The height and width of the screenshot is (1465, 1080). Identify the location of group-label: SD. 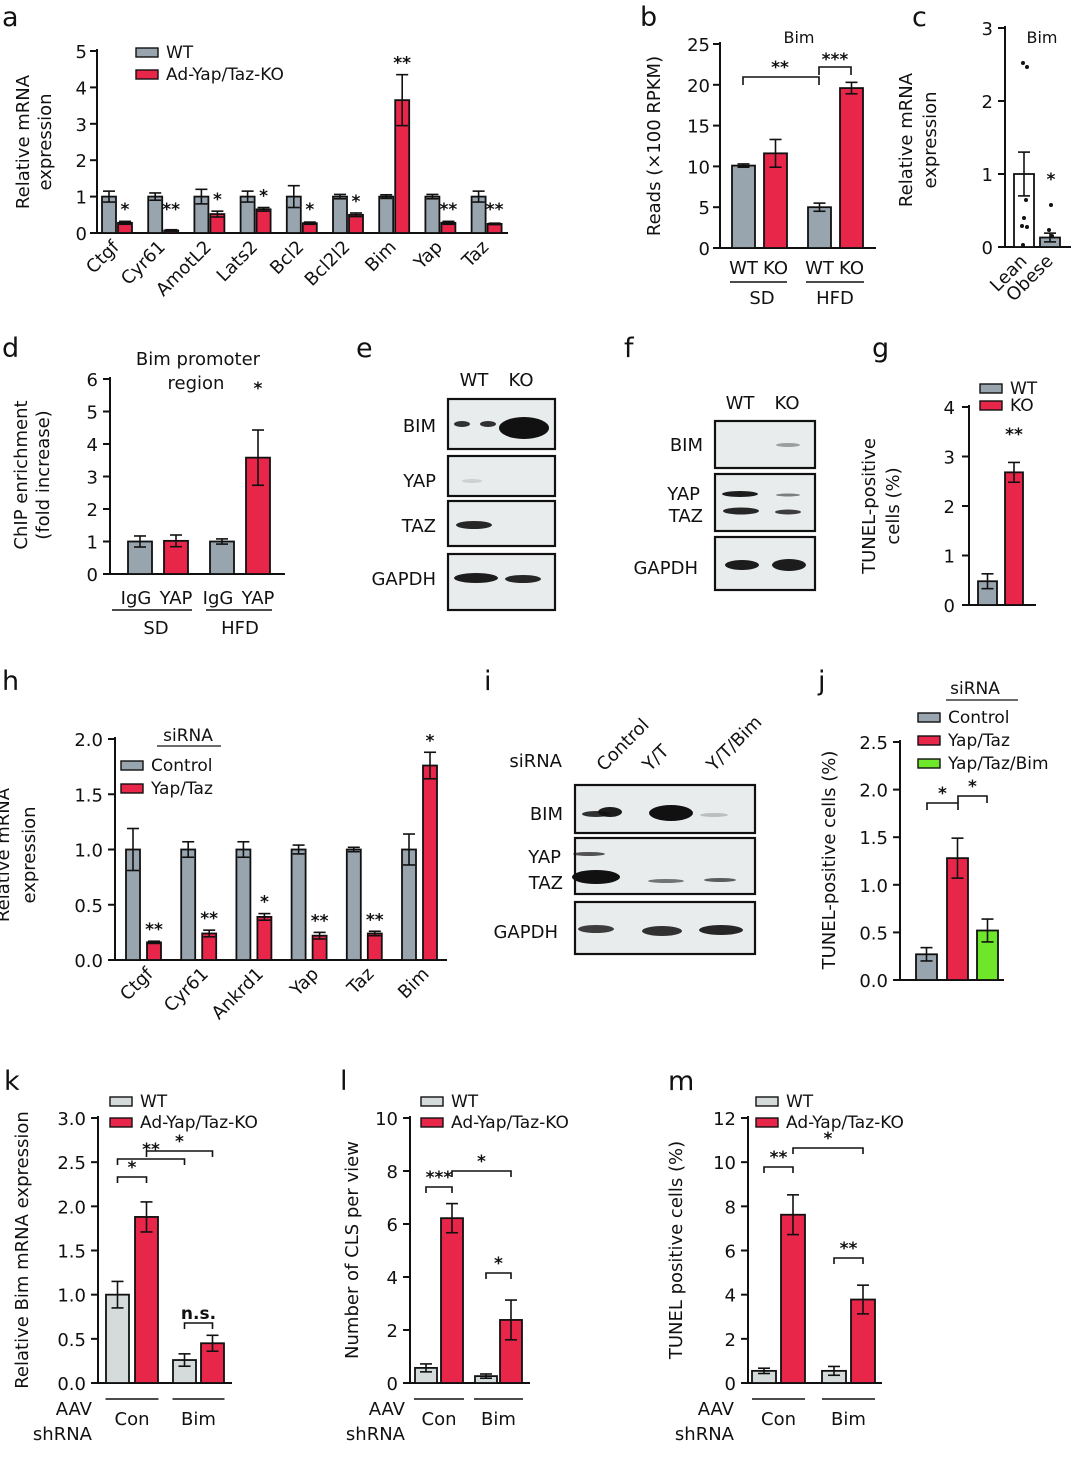
(155, 628).